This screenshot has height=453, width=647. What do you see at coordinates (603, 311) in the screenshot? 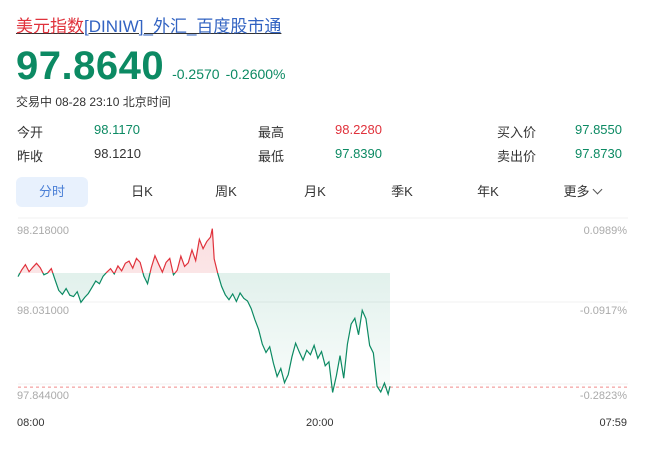
I see `pct-tick-label-mid: -0.0917%` at bounding box center [603, 311].